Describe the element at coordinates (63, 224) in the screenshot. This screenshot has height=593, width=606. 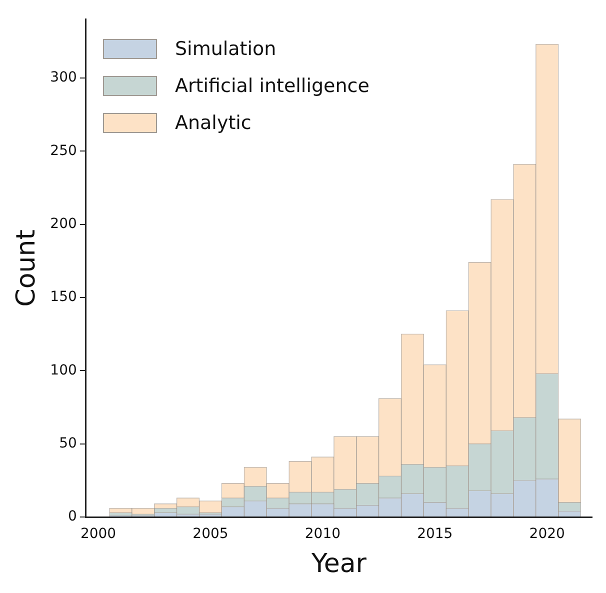
I see `y-tick-label: 200` at that location.